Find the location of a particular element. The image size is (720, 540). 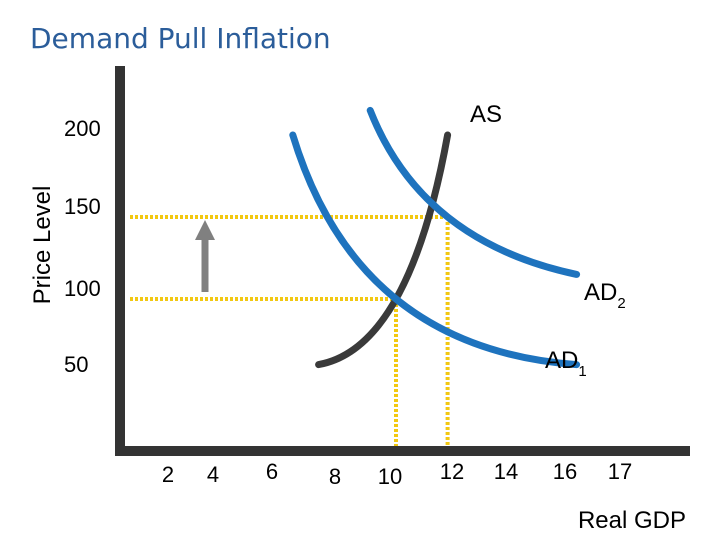

y-tick-label: 150 is located at coordinates (82, 206).